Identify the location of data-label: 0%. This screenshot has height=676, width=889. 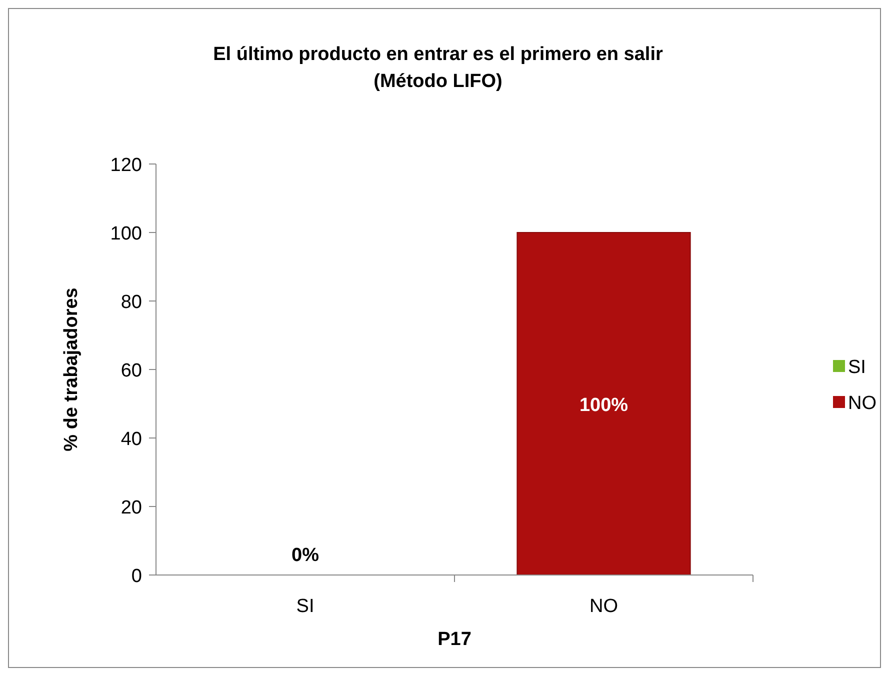
(306, 555).